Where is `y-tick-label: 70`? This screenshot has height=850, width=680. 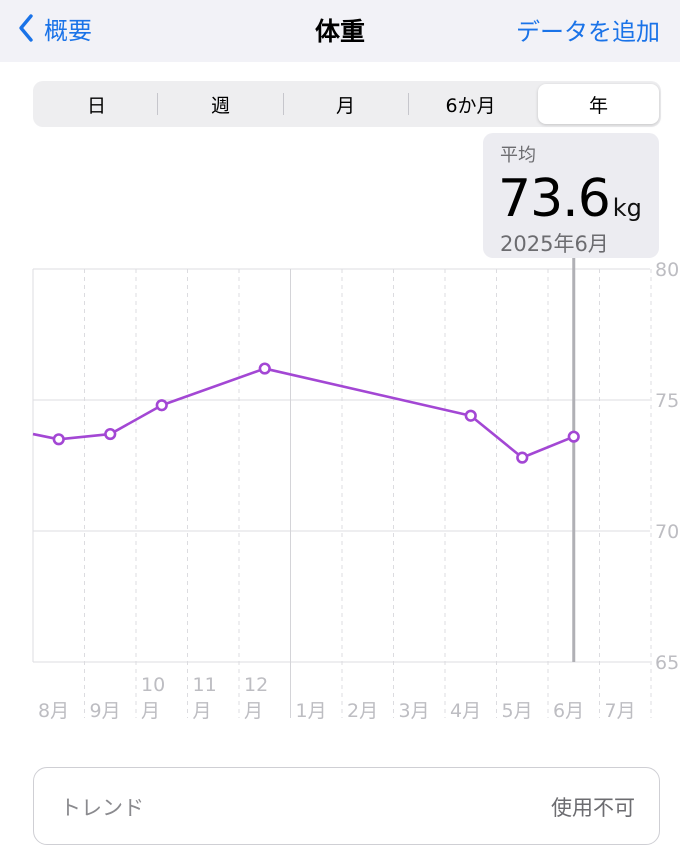 y-tick-label: 70 is located at coordinates (667, 532).